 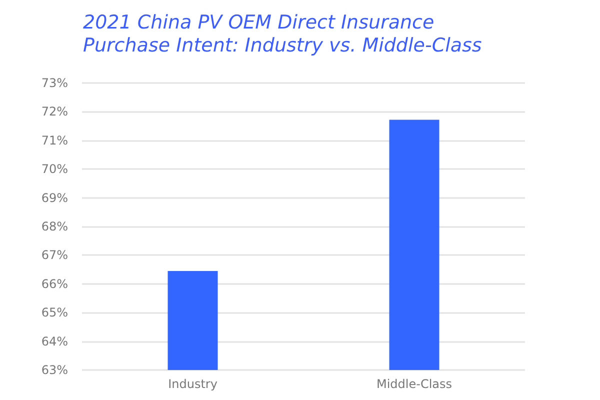 What do you see at coordinates (54, 111) in the screenshot?
I see `y-tick-label: 72%` at bounding box center [54, 111].